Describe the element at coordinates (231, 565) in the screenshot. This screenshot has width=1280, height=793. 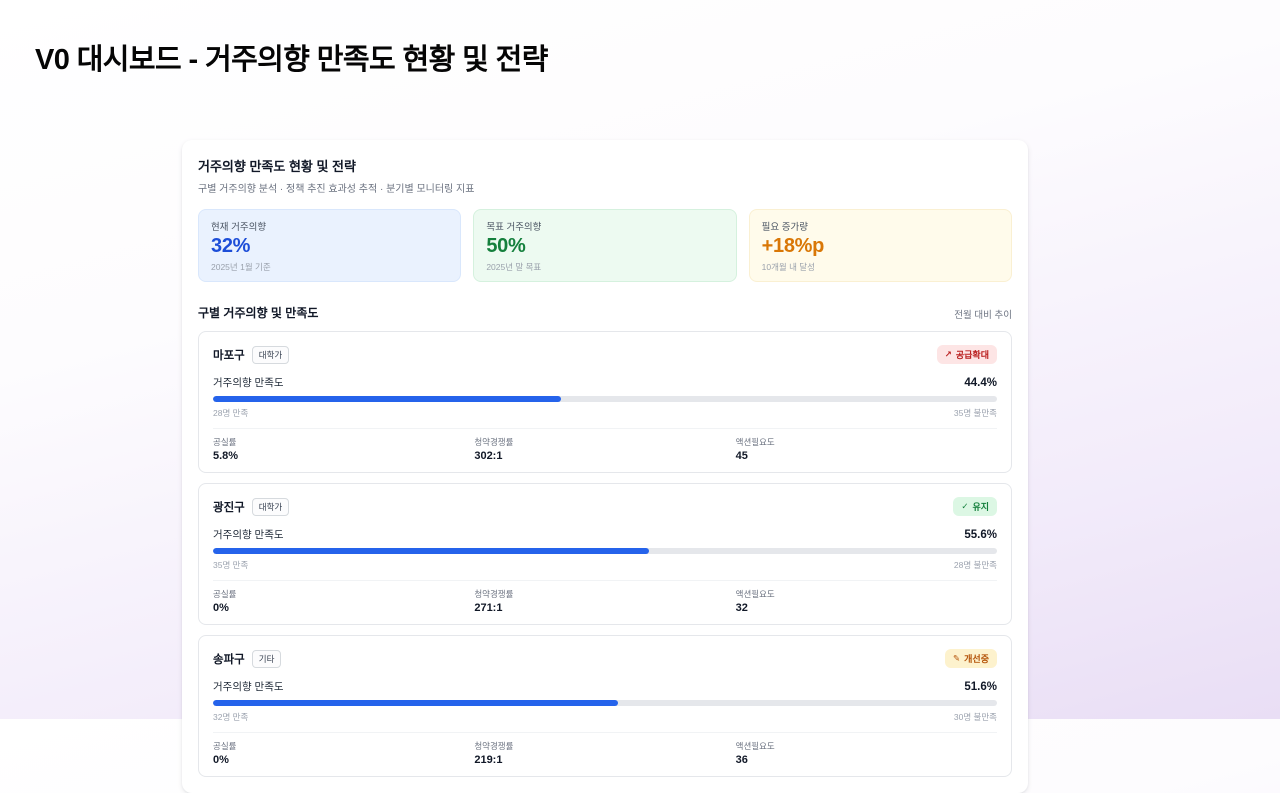
I see `satisfied-count: 35명 만족` at that location.